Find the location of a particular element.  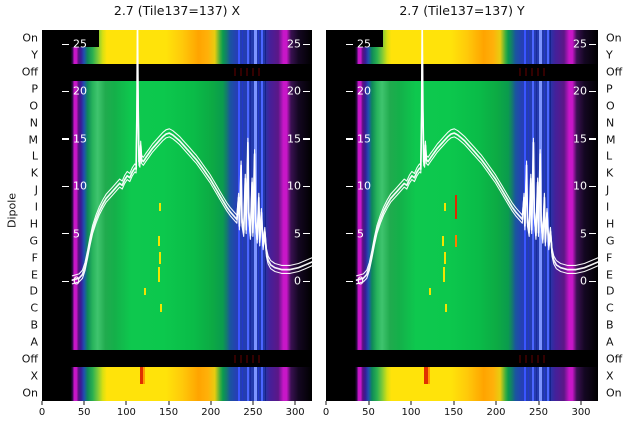

heatmap-row-c is located at coordinates (462, 308).